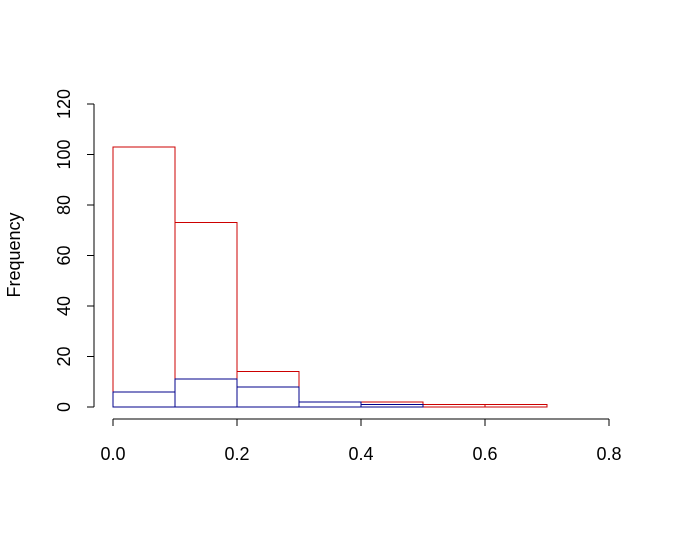  I want to click on x-tick-label: 0.6, so click(484, 454).